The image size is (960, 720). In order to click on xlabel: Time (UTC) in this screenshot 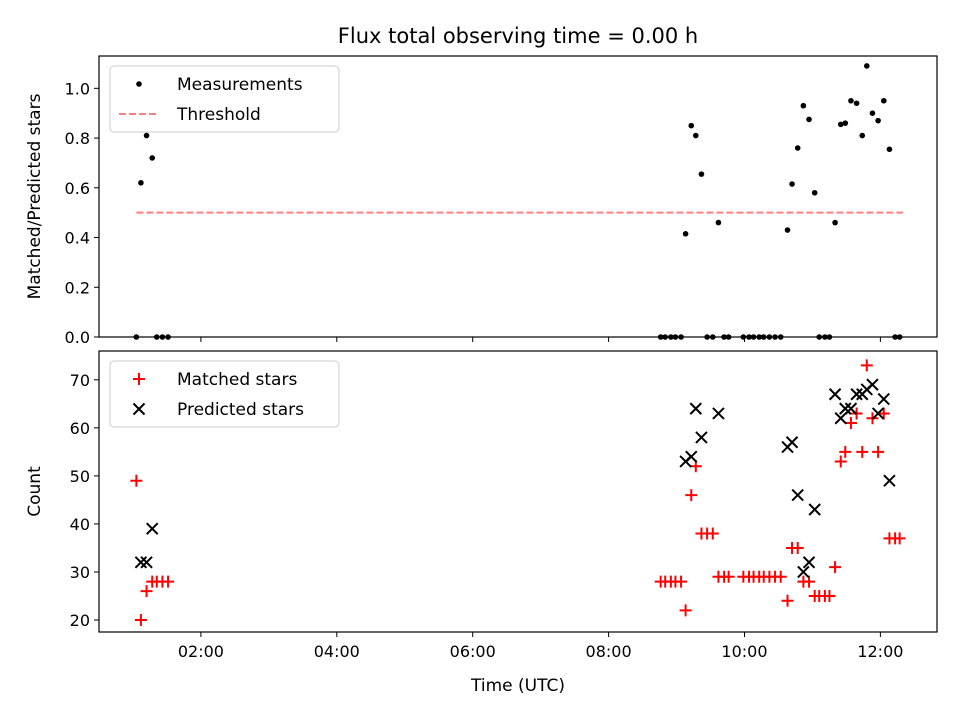, I will do `click(517, 686)`.